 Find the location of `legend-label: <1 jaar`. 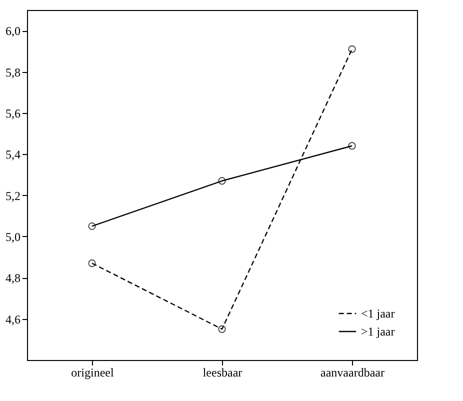

legend-label: <1 jaar is located at coordinates (378, 313).